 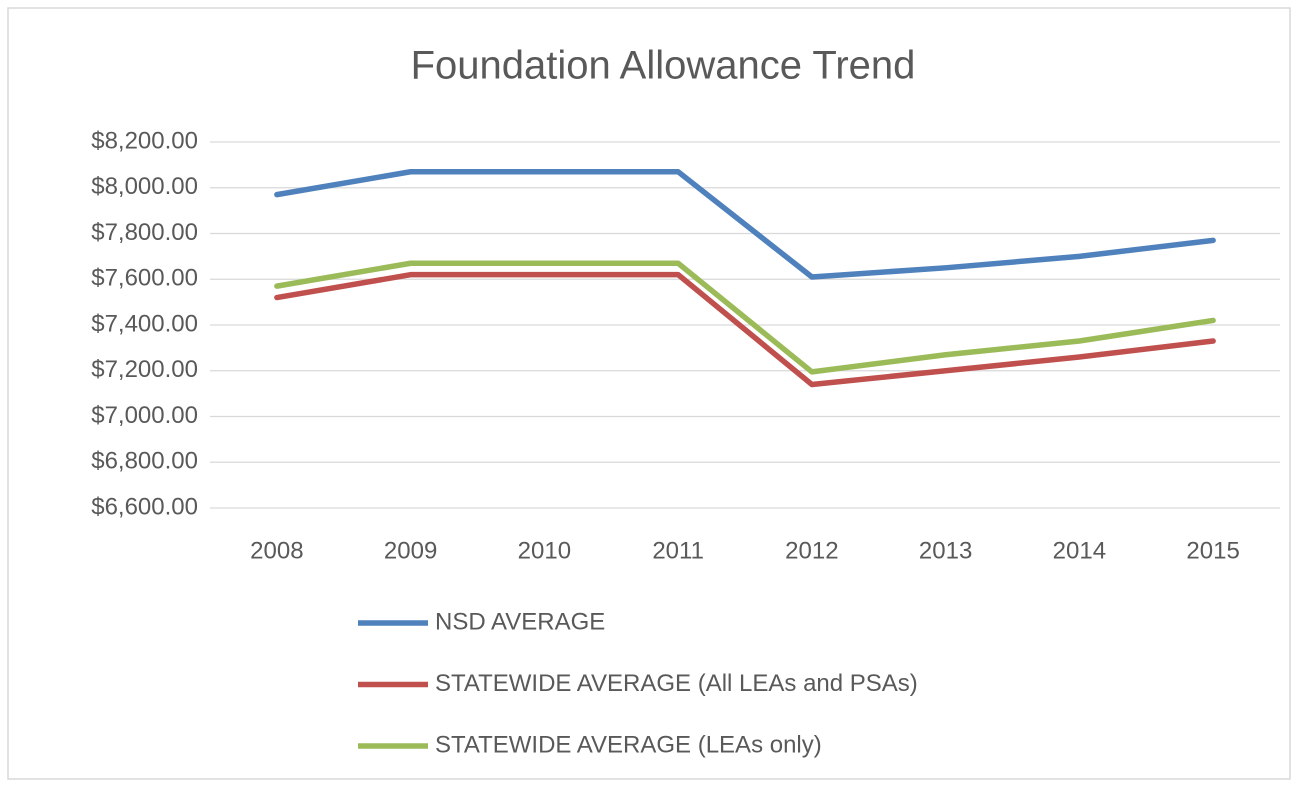 I want to click on y-tick-label: $7,800.00, so click(x=144, y=232).